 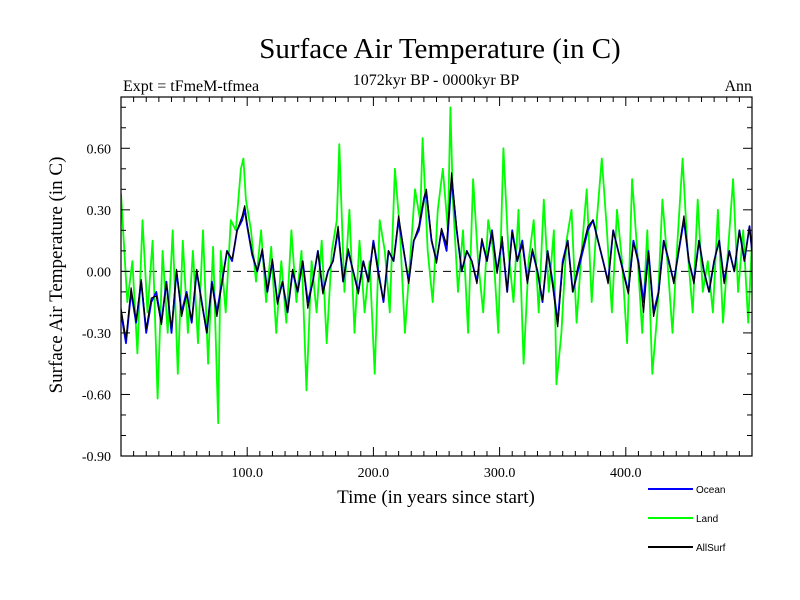 I want to click on x-tick-label: 300.0, so click(x=500, y=473).